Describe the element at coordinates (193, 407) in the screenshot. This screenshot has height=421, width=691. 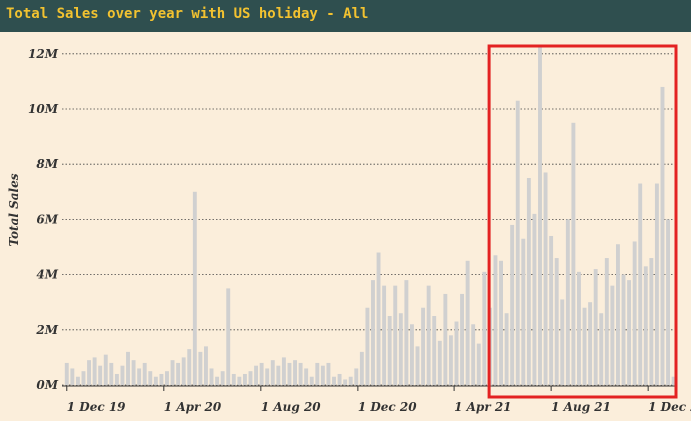
I see `x-tick-label: 1 Apr 20` at that location.